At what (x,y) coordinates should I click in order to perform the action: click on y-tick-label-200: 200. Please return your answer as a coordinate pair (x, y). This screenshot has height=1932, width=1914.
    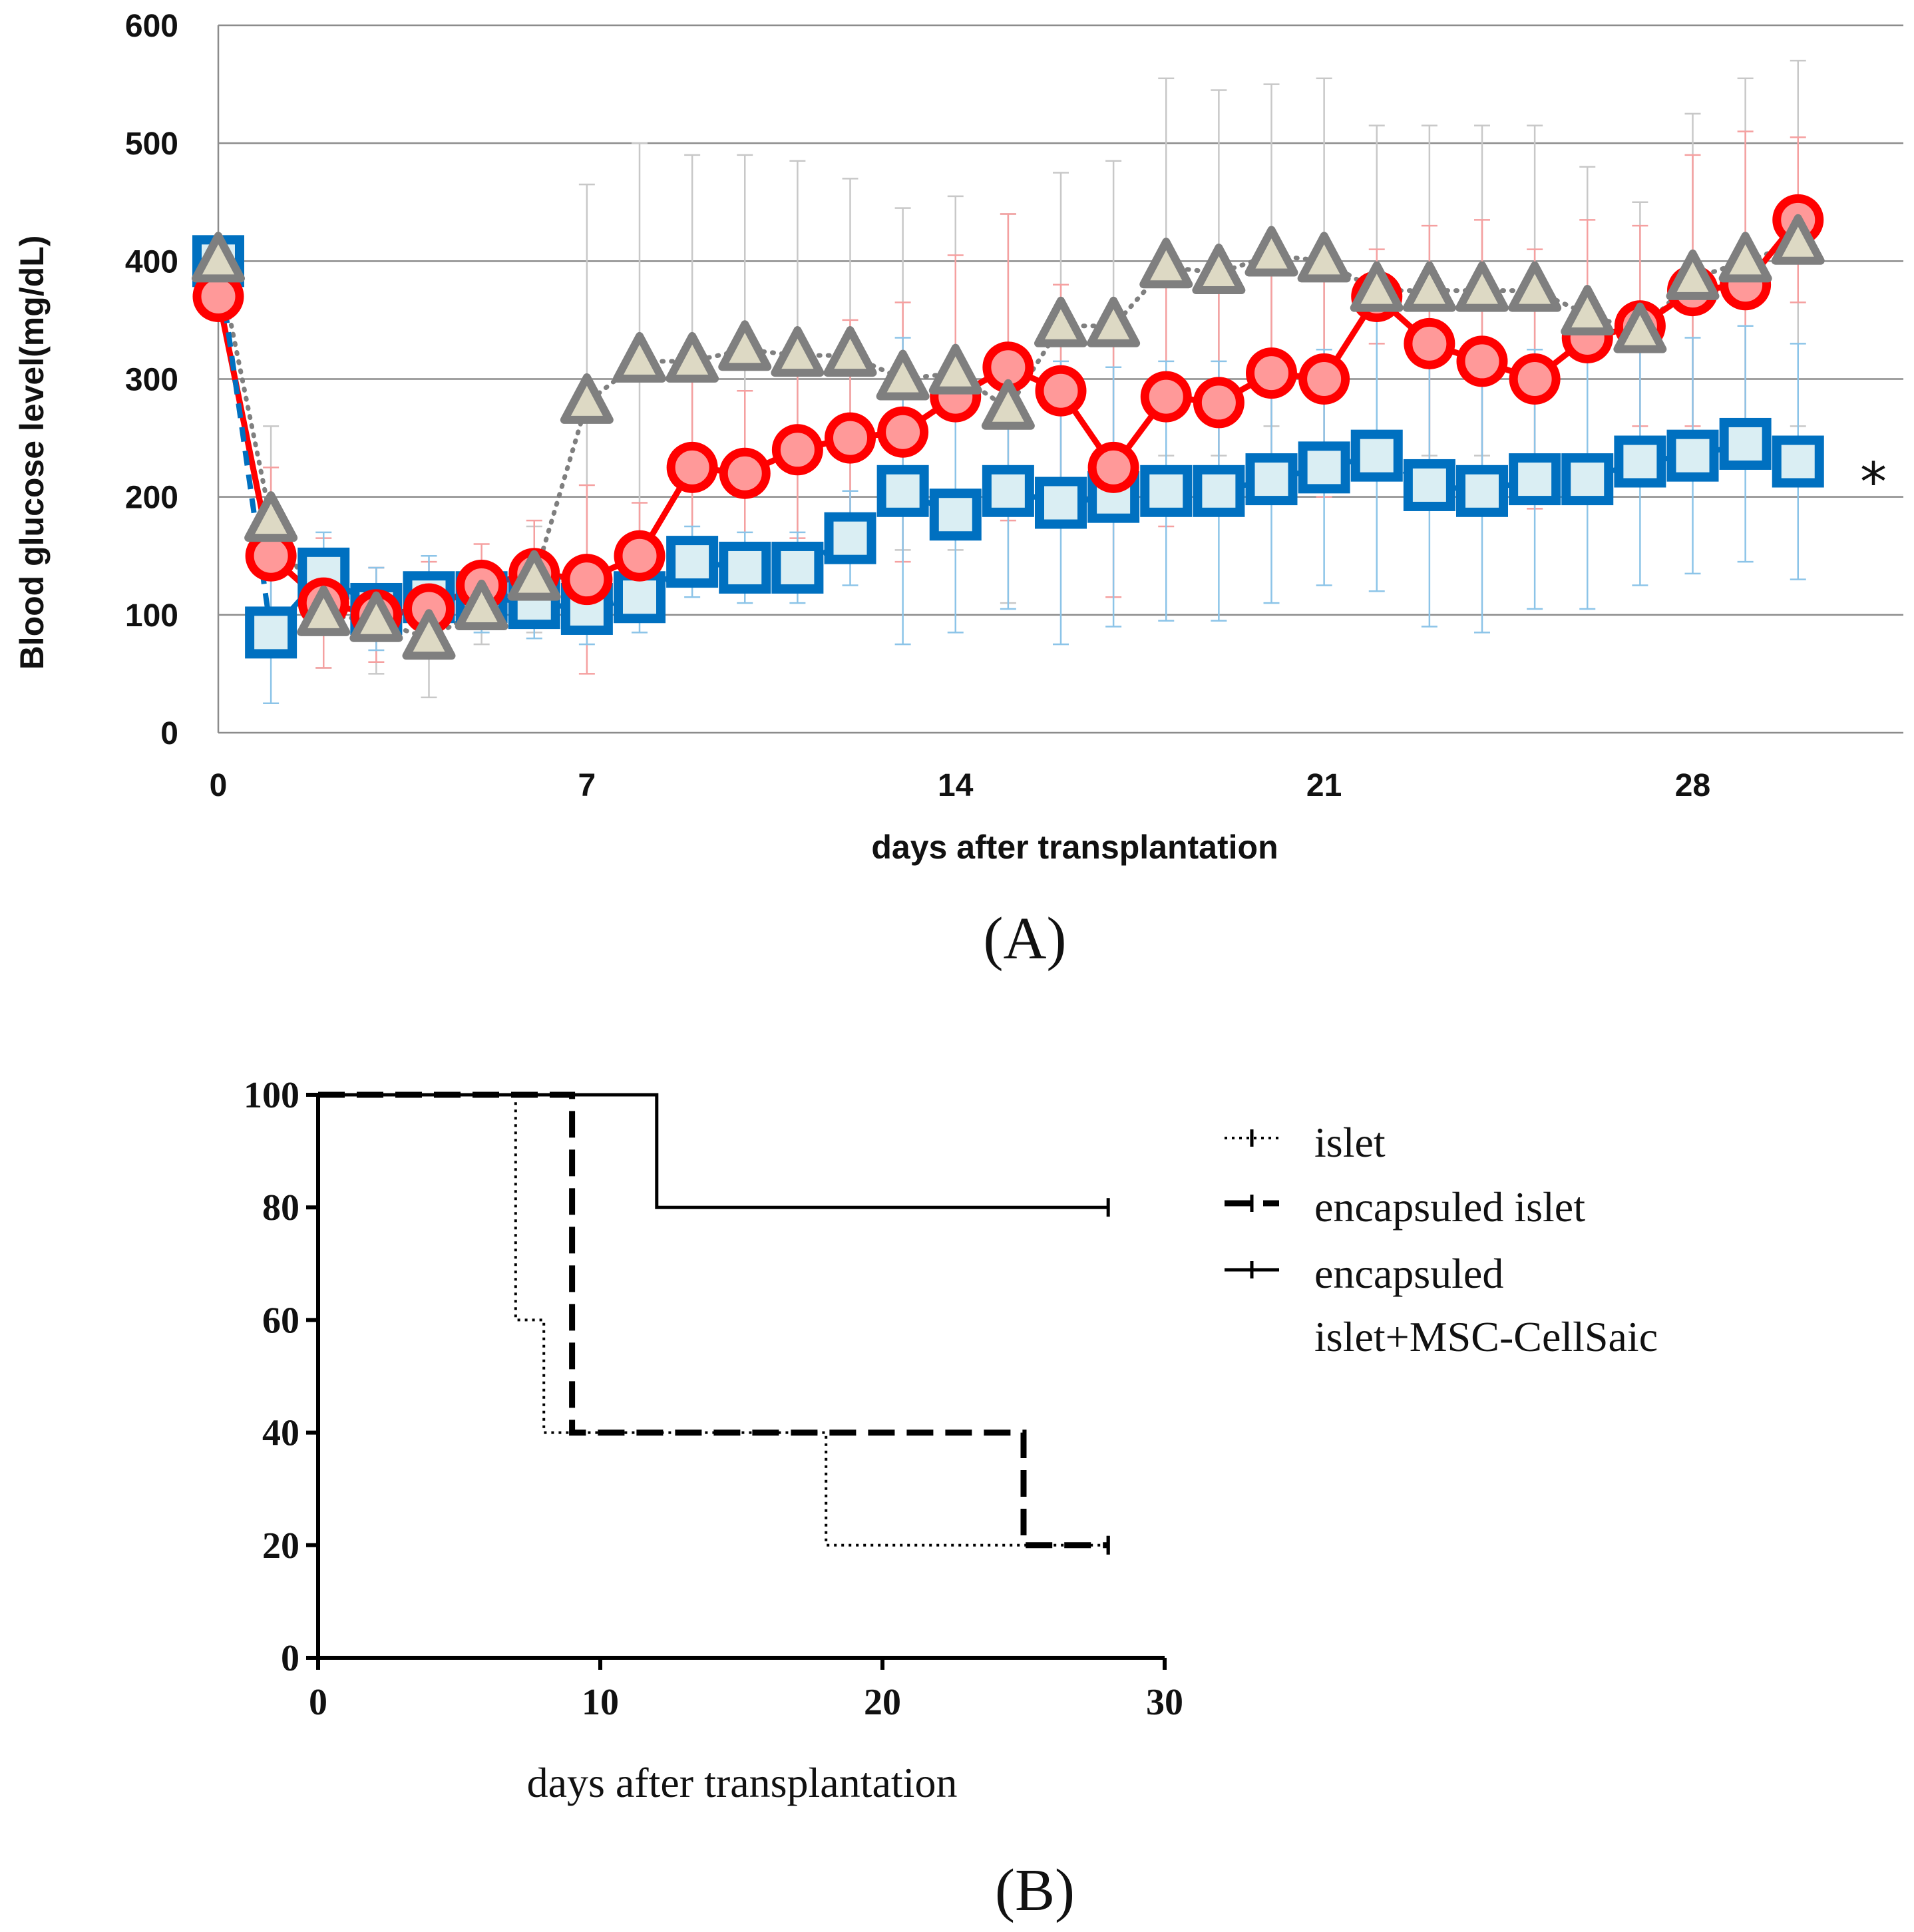
    Looking at the image, I should click on (151, 499).